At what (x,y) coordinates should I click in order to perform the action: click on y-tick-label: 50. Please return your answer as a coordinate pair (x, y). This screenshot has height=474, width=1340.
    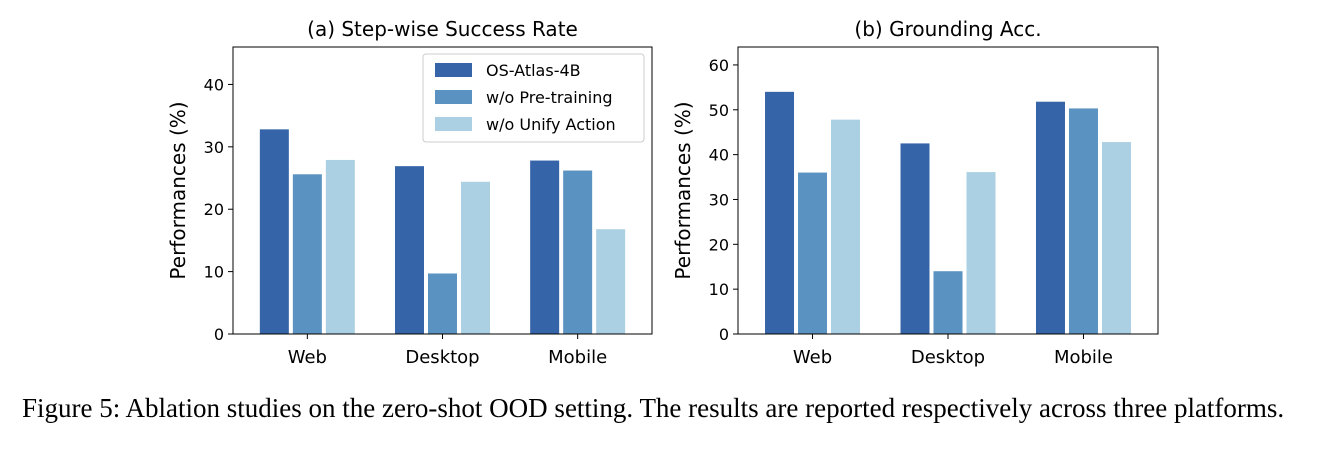
    Looking at the image, I should click on (719, 110).